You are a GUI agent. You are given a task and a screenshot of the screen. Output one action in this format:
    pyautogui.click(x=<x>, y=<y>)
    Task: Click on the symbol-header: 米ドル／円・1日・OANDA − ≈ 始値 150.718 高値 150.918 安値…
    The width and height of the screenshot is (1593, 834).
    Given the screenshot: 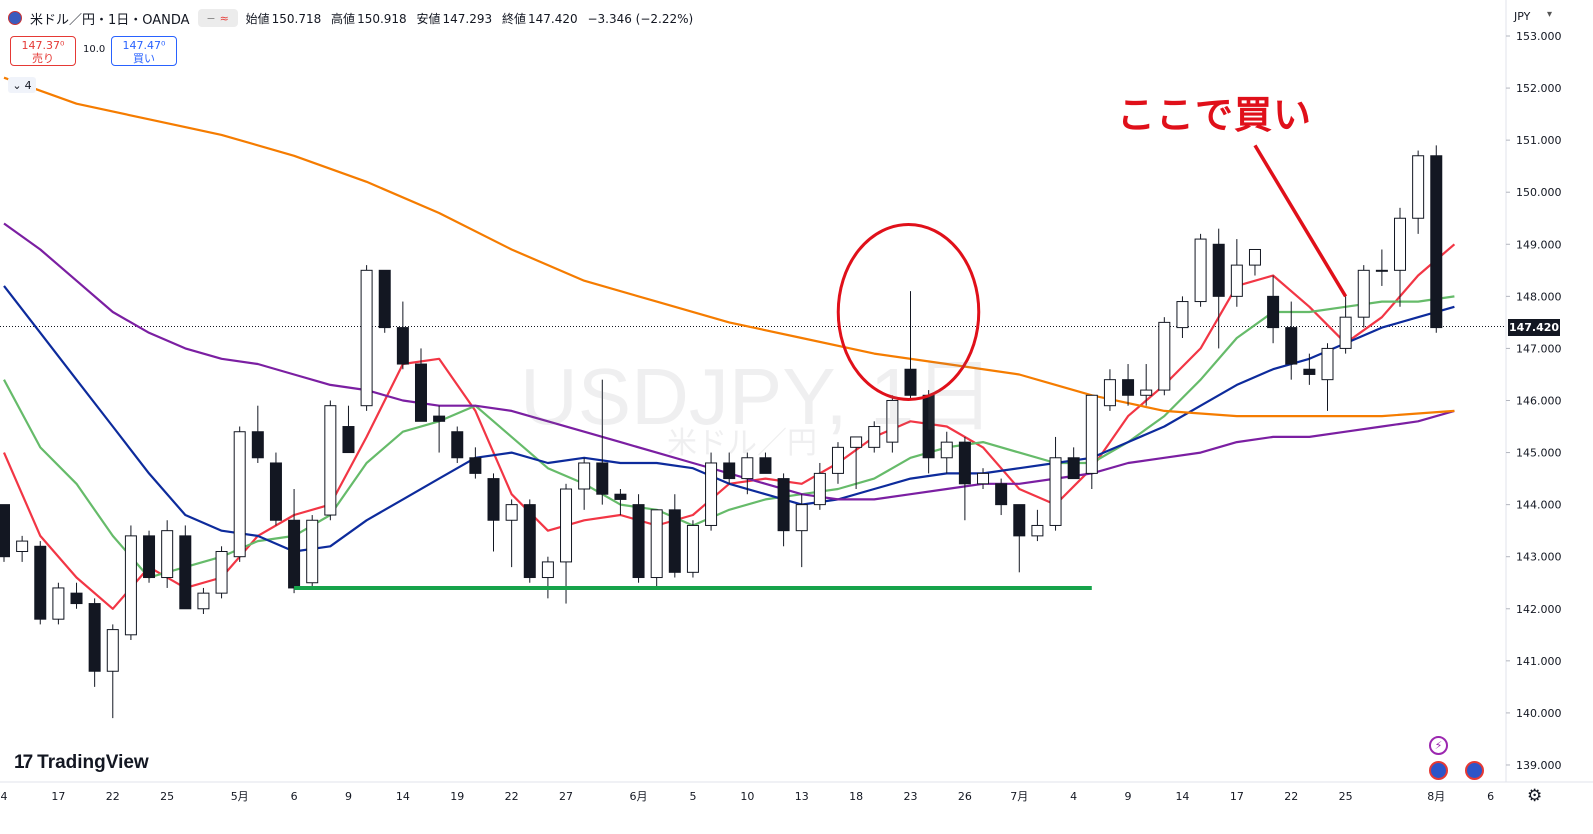 What is the action you would take?
    pyautogui.click(x=353, y=18)
    